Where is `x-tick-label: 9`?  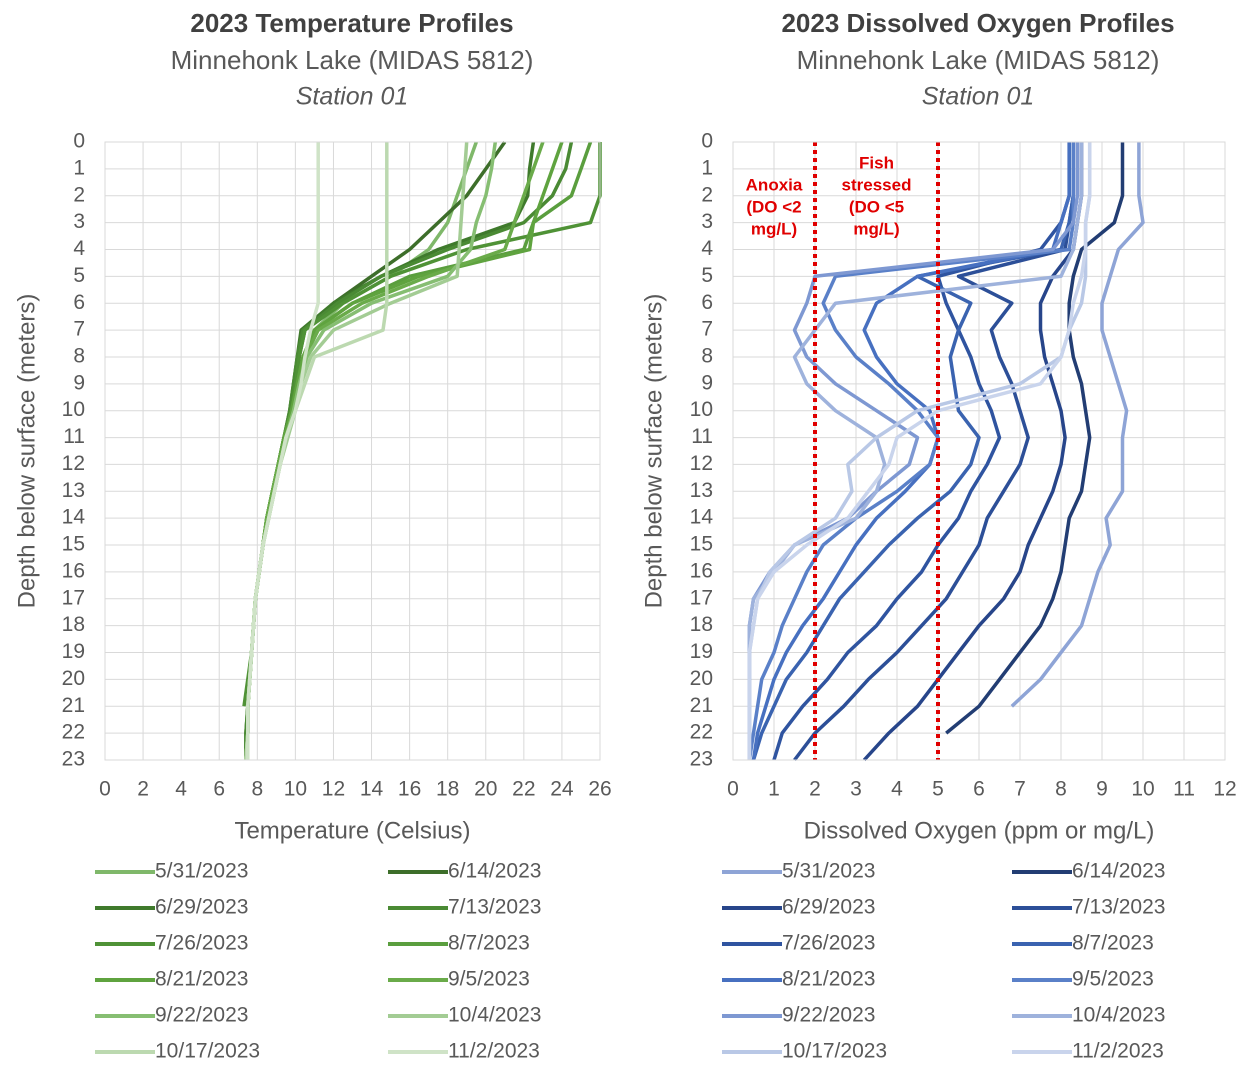 x-tick-label: 9 is located at coordinates (1102, 789).